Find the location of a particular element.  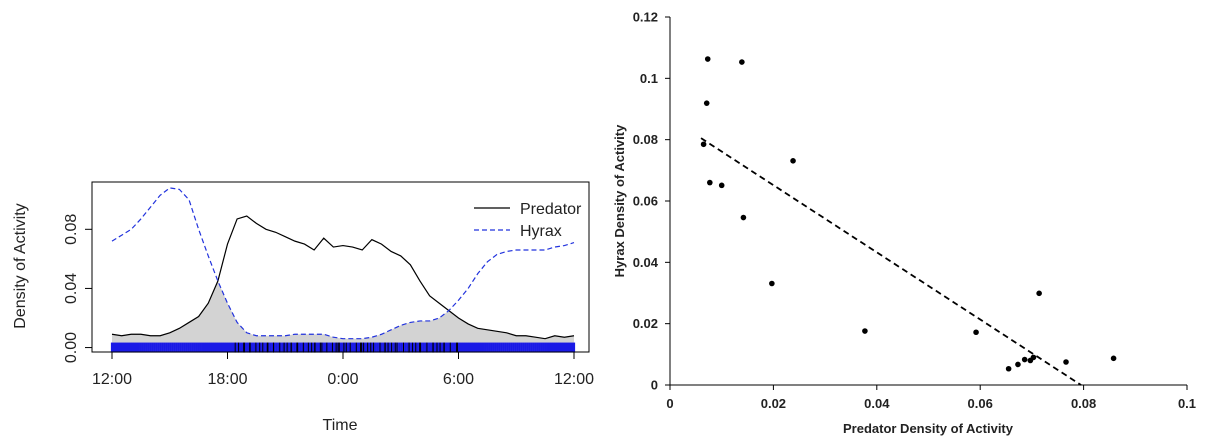

x-tick-label: 0.04 is located at coordinates (877, 403).